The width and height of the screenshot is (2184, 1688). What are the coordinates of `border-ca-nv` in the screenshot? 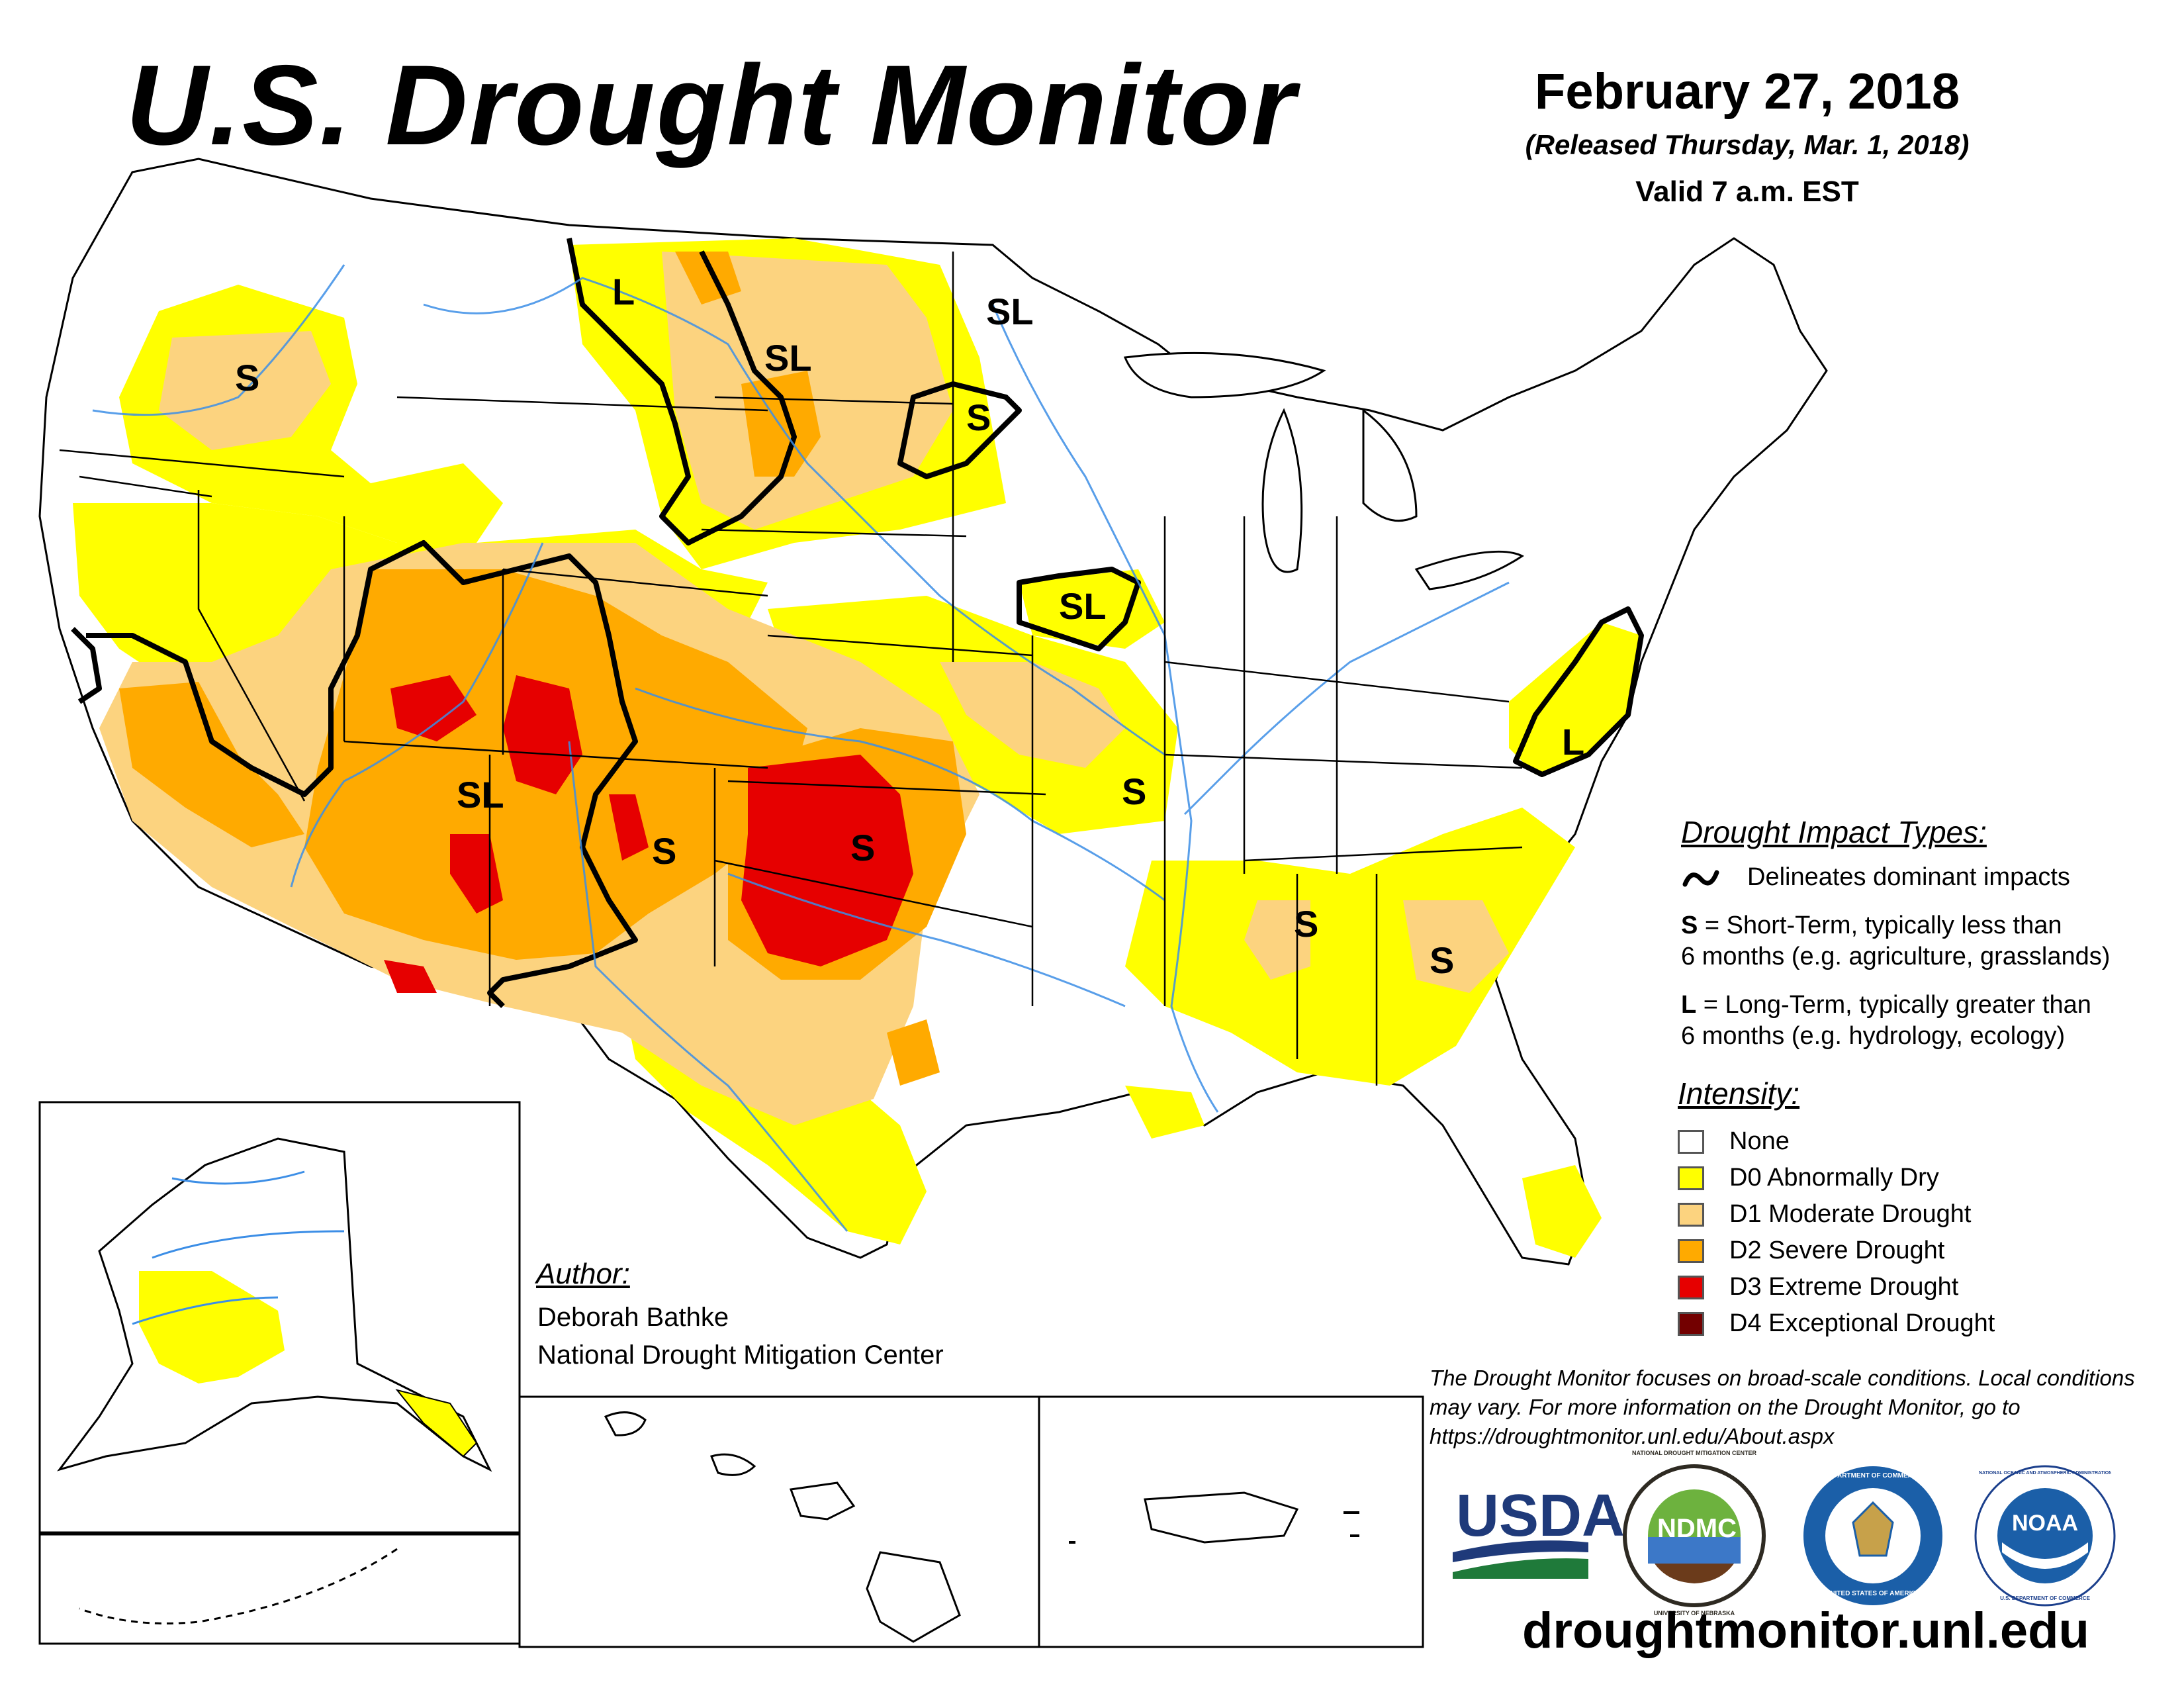 It's located at (251, 646).